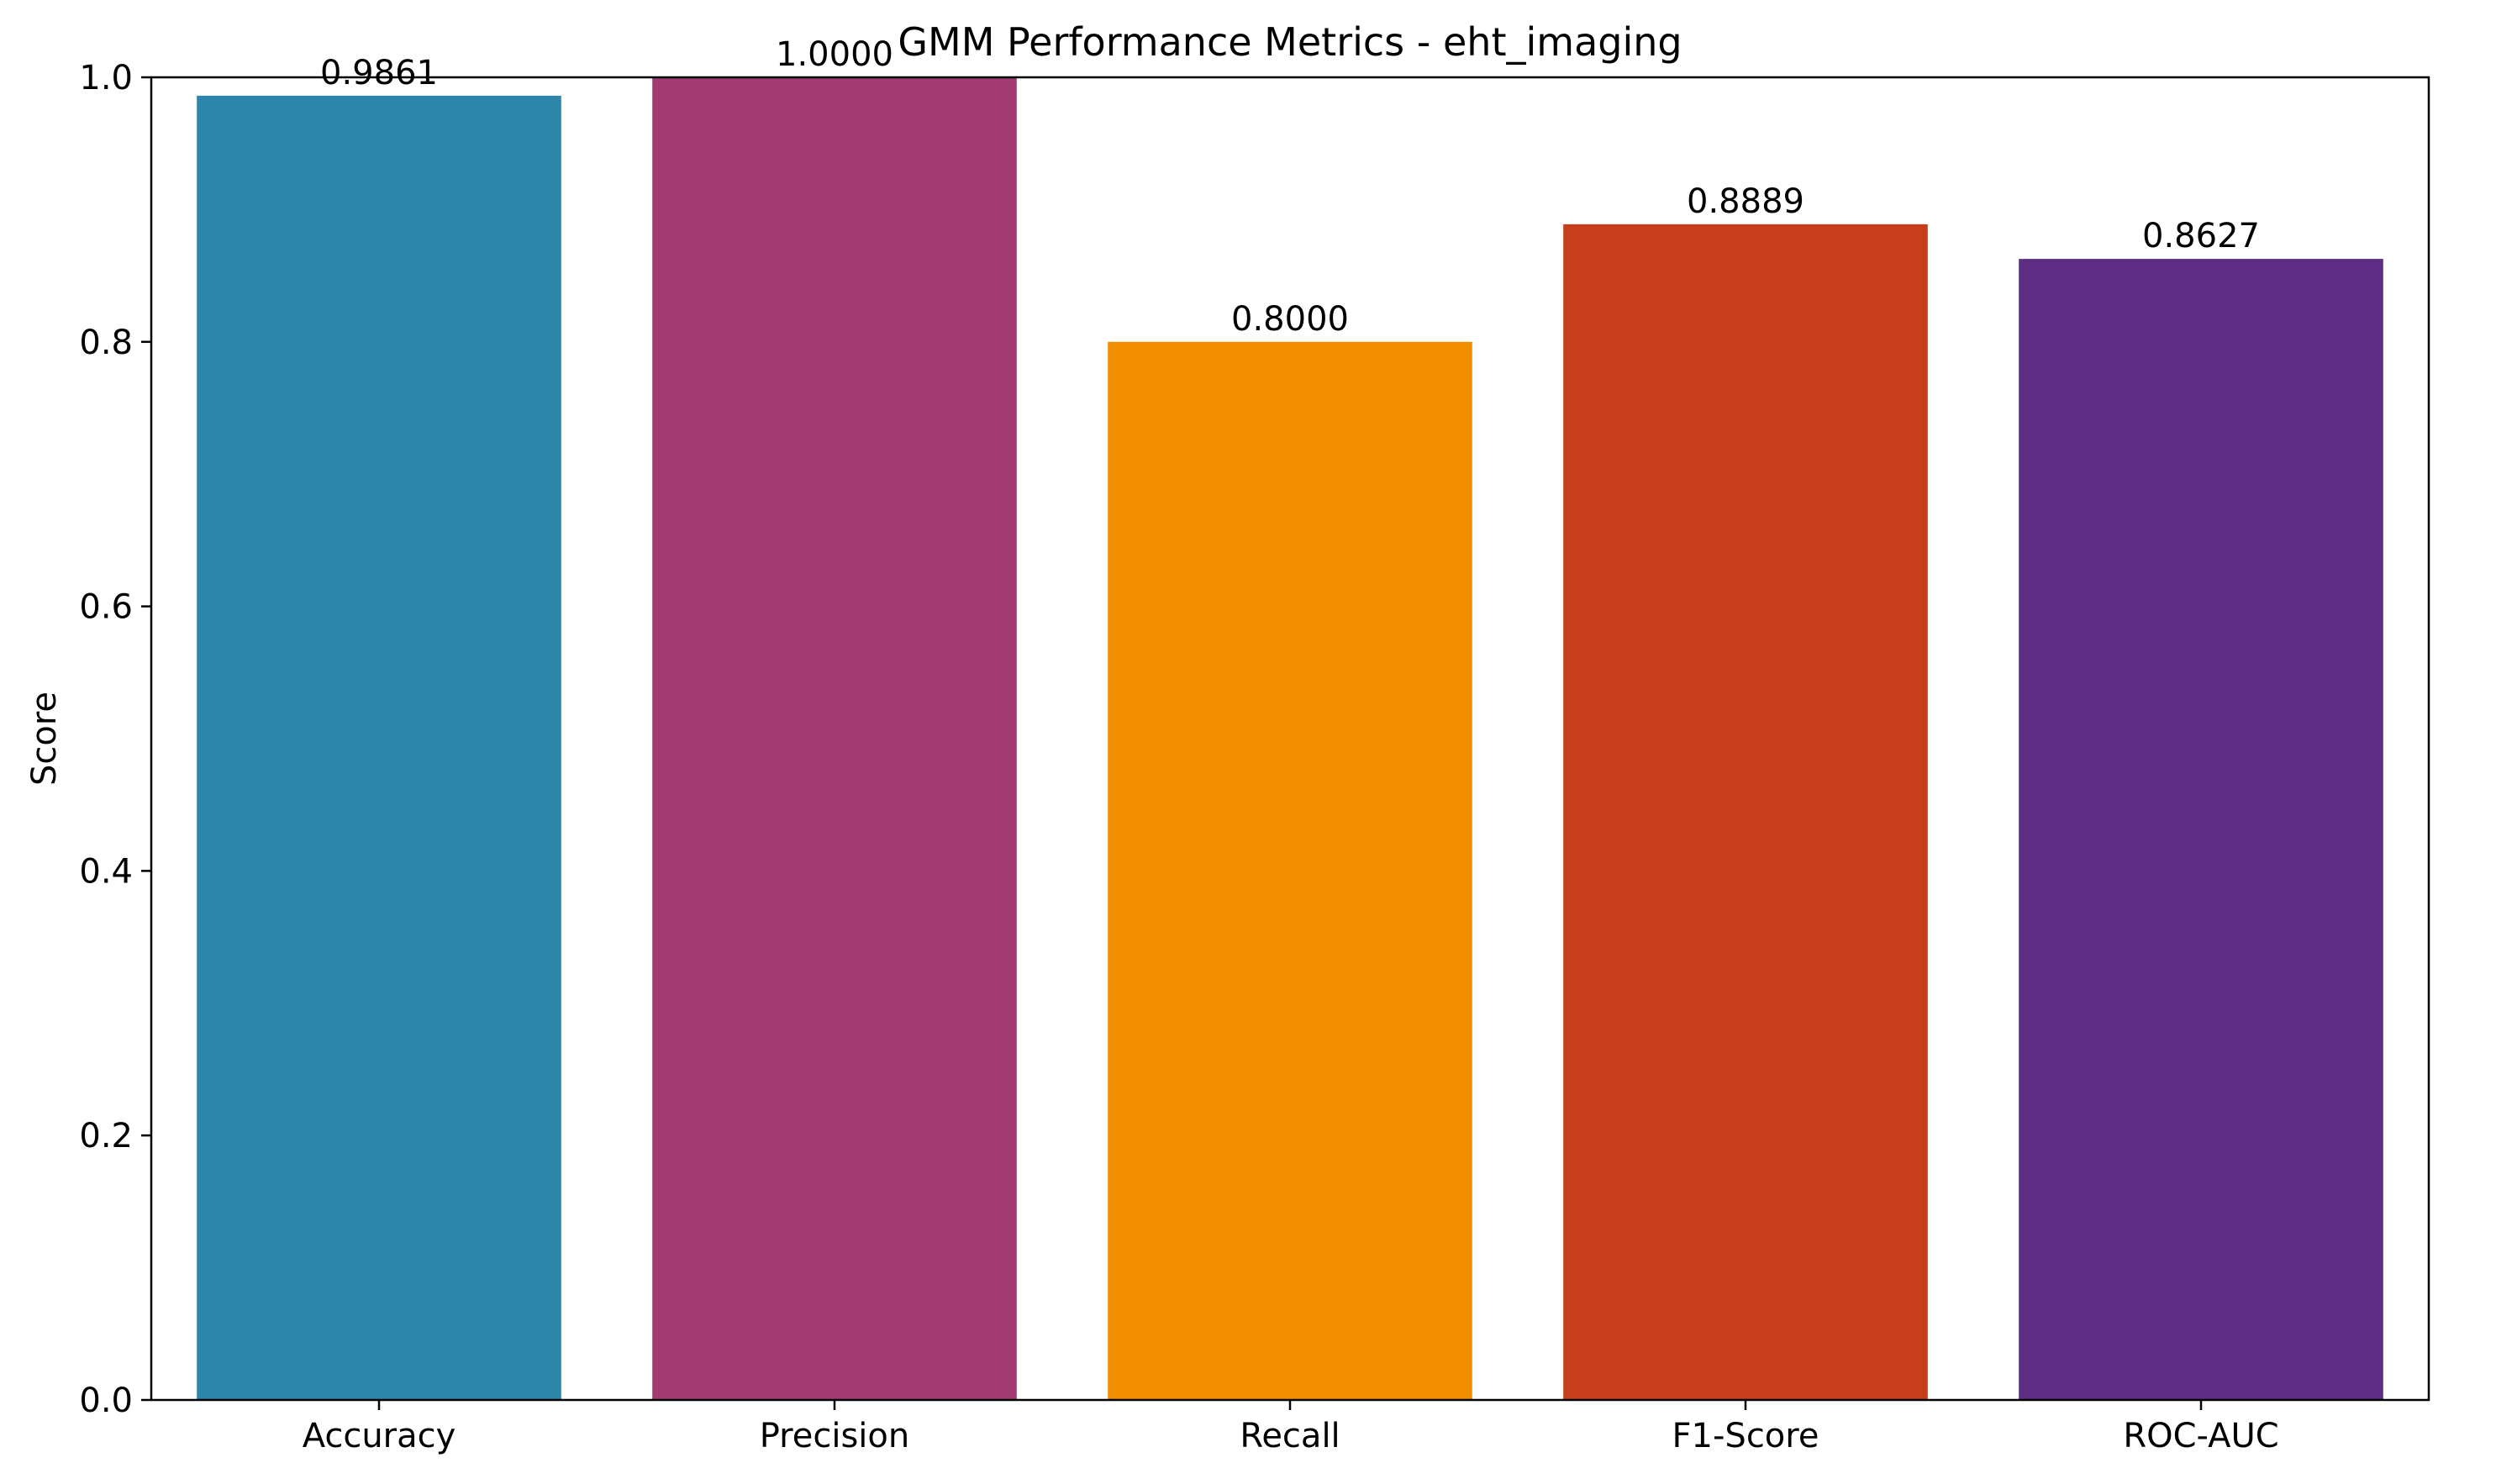  Describe the element at coordinates (1290, 1436) in the screenshot. I see `x-tick-label: Recall` at that location.